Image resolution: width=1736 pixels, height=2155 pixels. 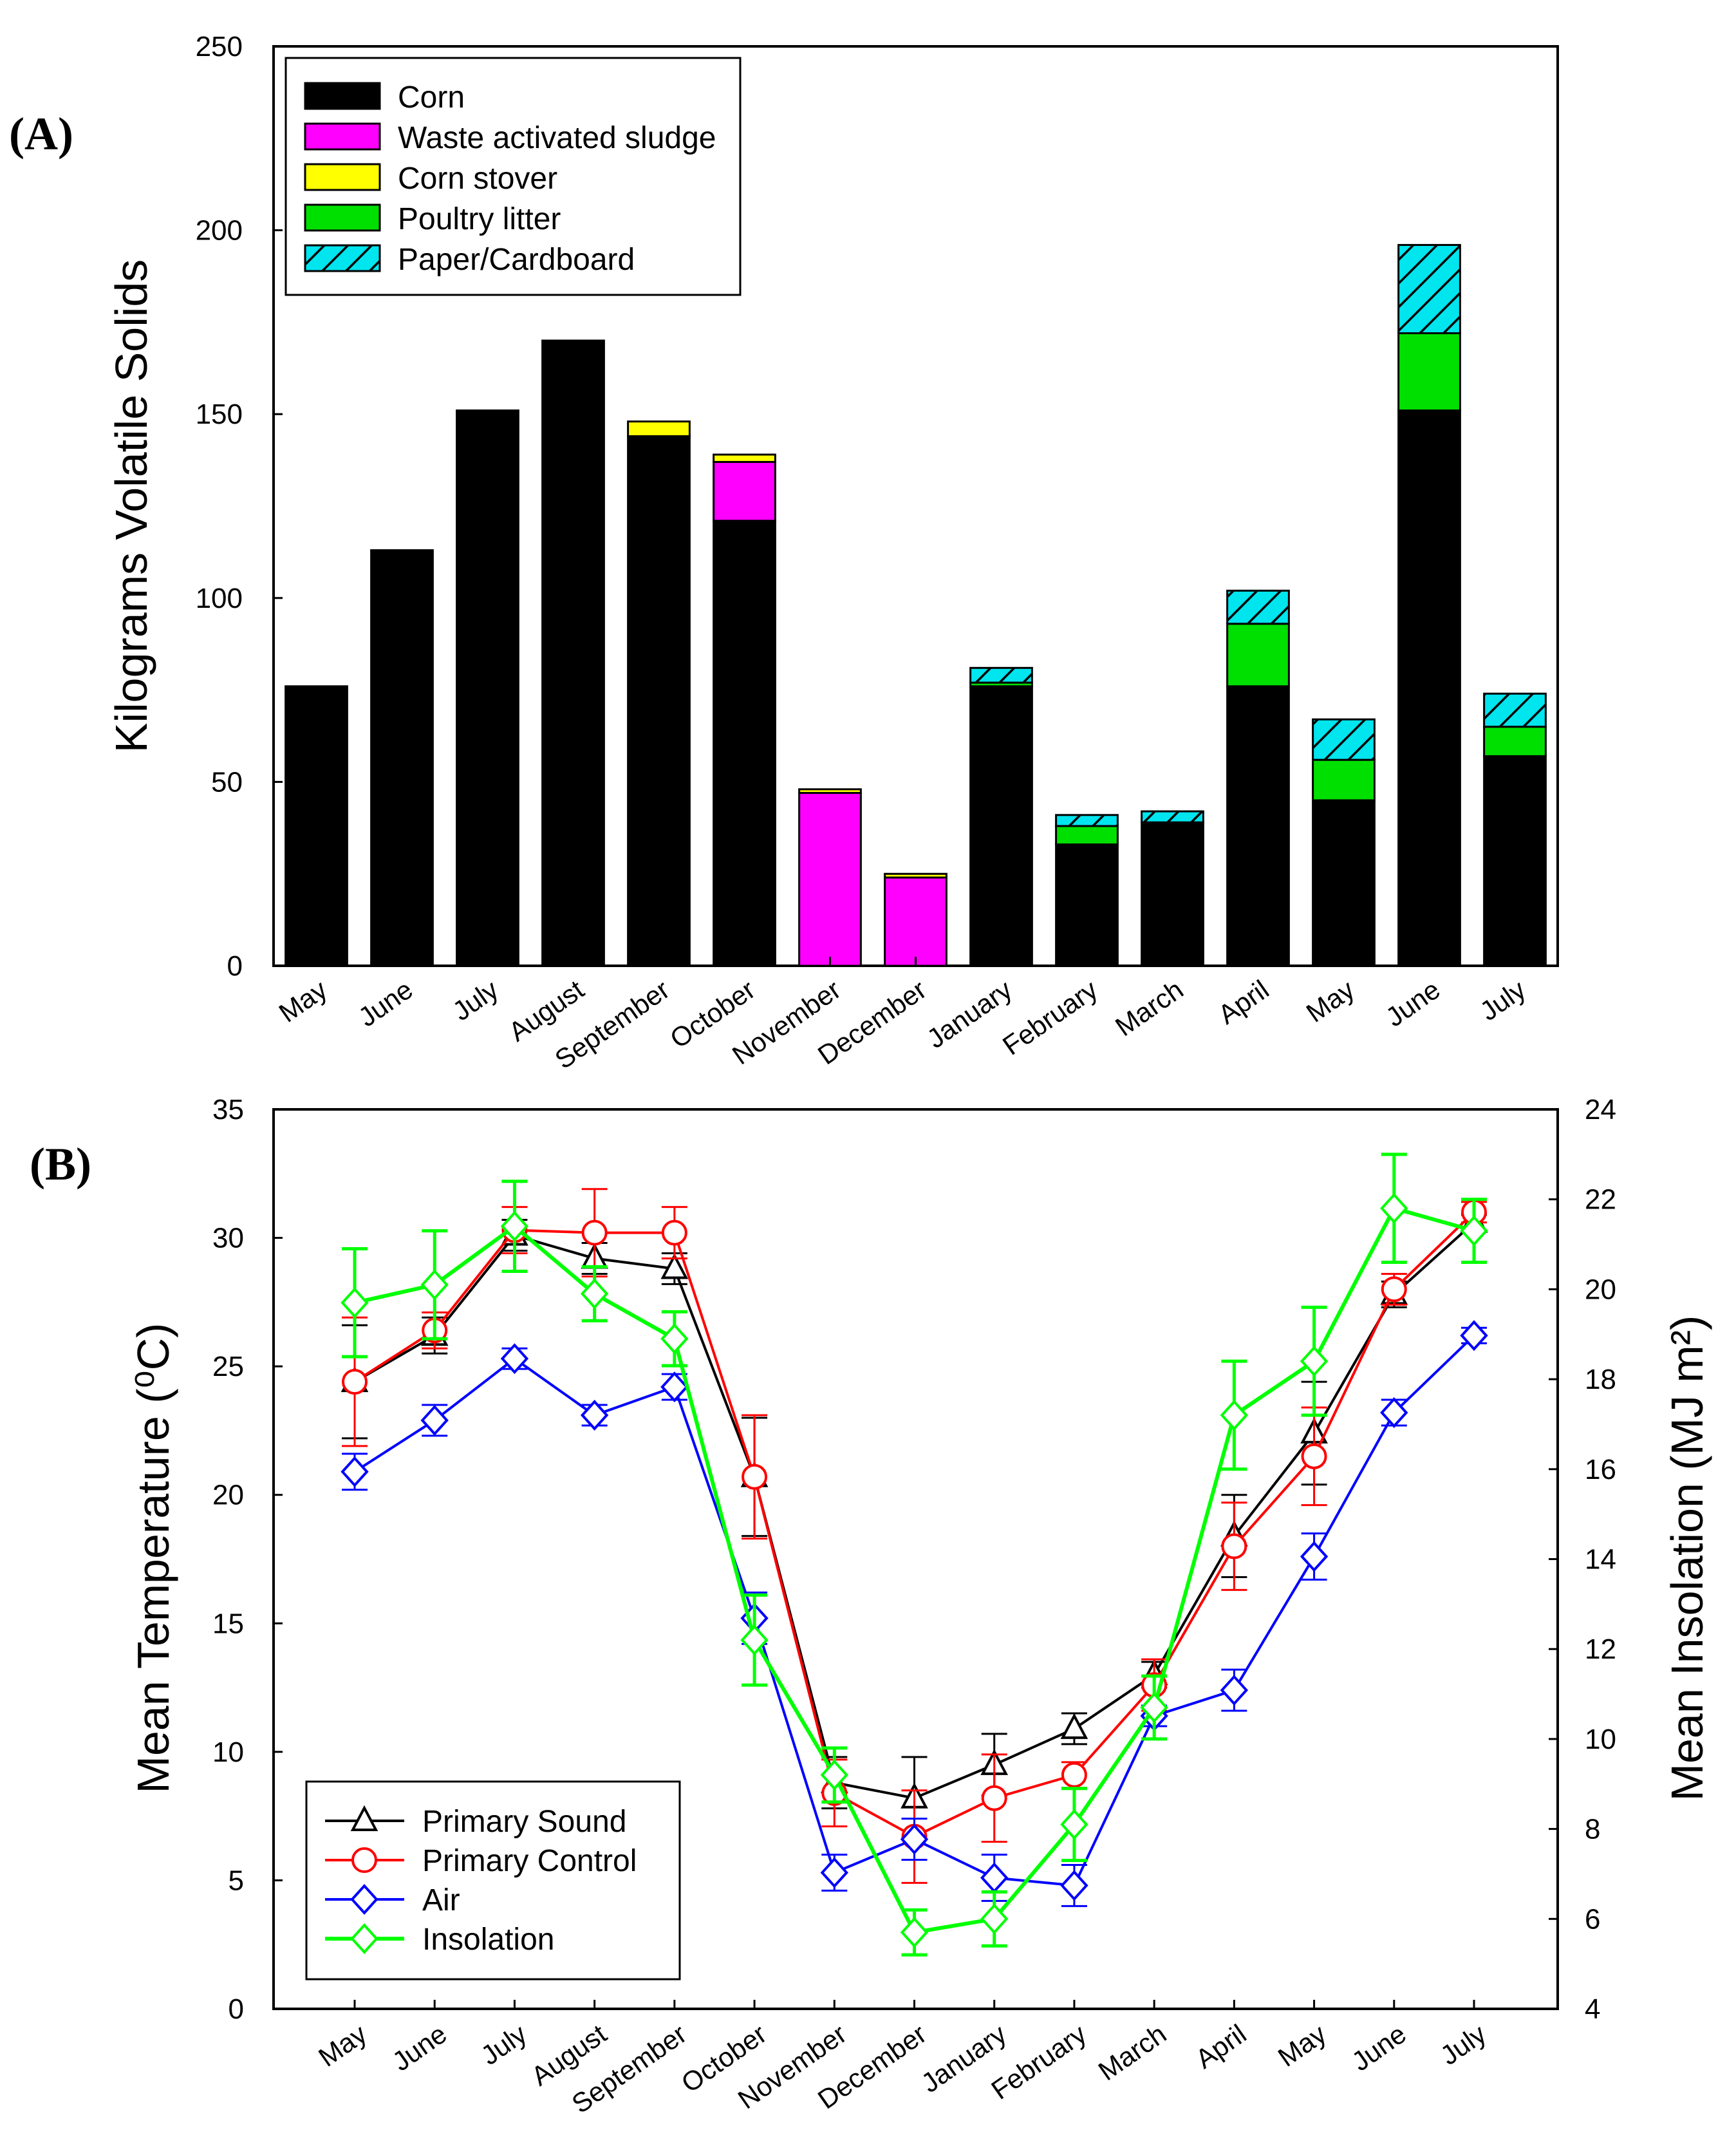 What do you see at coordinates (228, 1495) in the screenshot?
I see `b-ytick-label: 20` at bounding box center [228, 1495].